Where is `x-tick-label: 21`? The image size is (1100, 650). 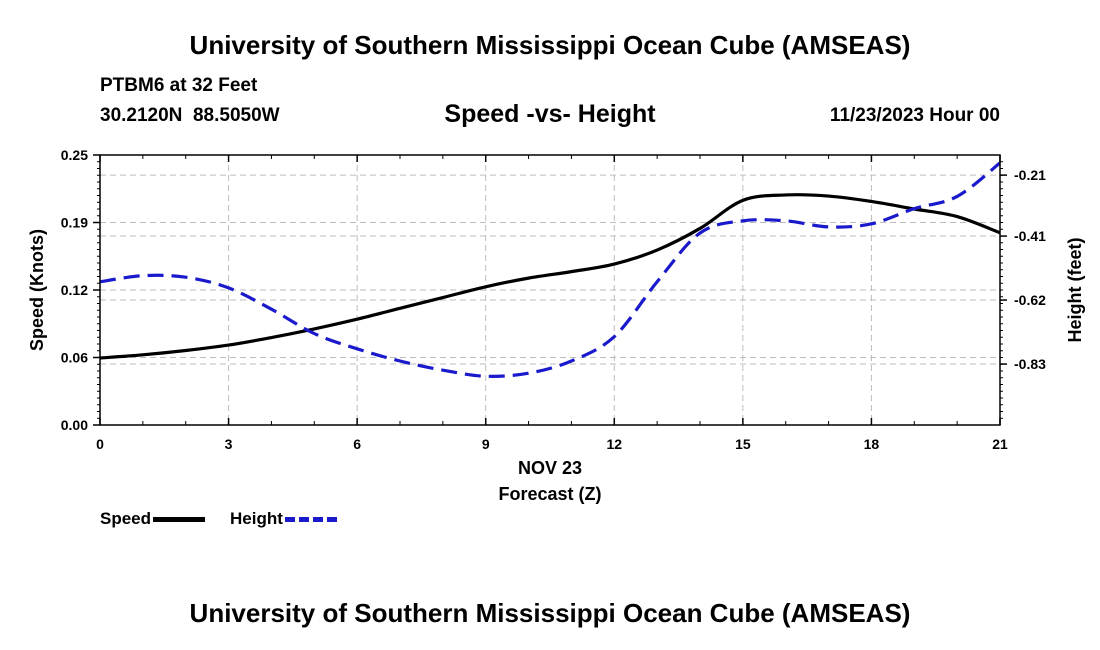 x-tick-label: 21 is located at coordinates (1000, 444).